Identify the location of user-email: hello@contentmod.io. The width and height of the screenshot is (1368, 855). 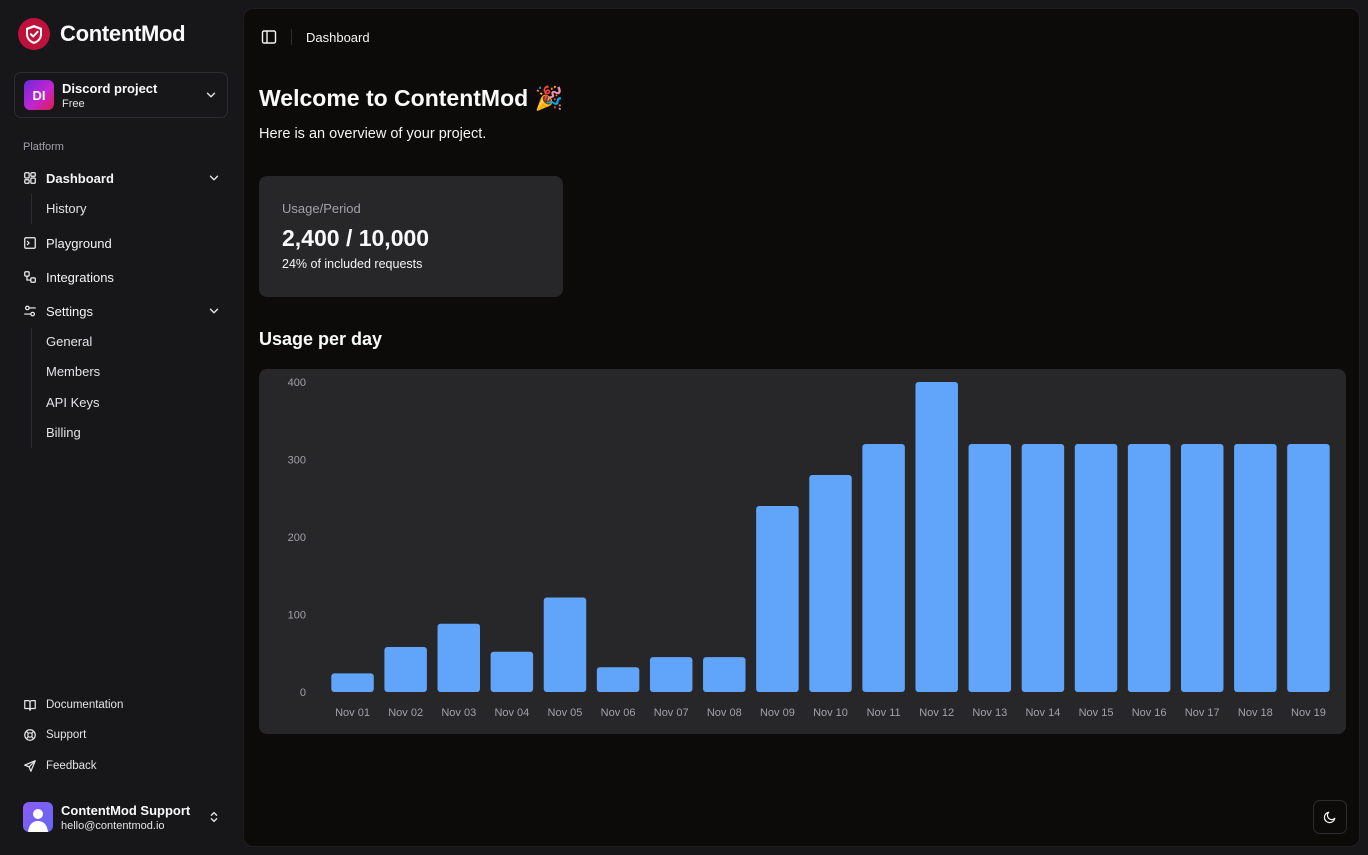
(113, 825).